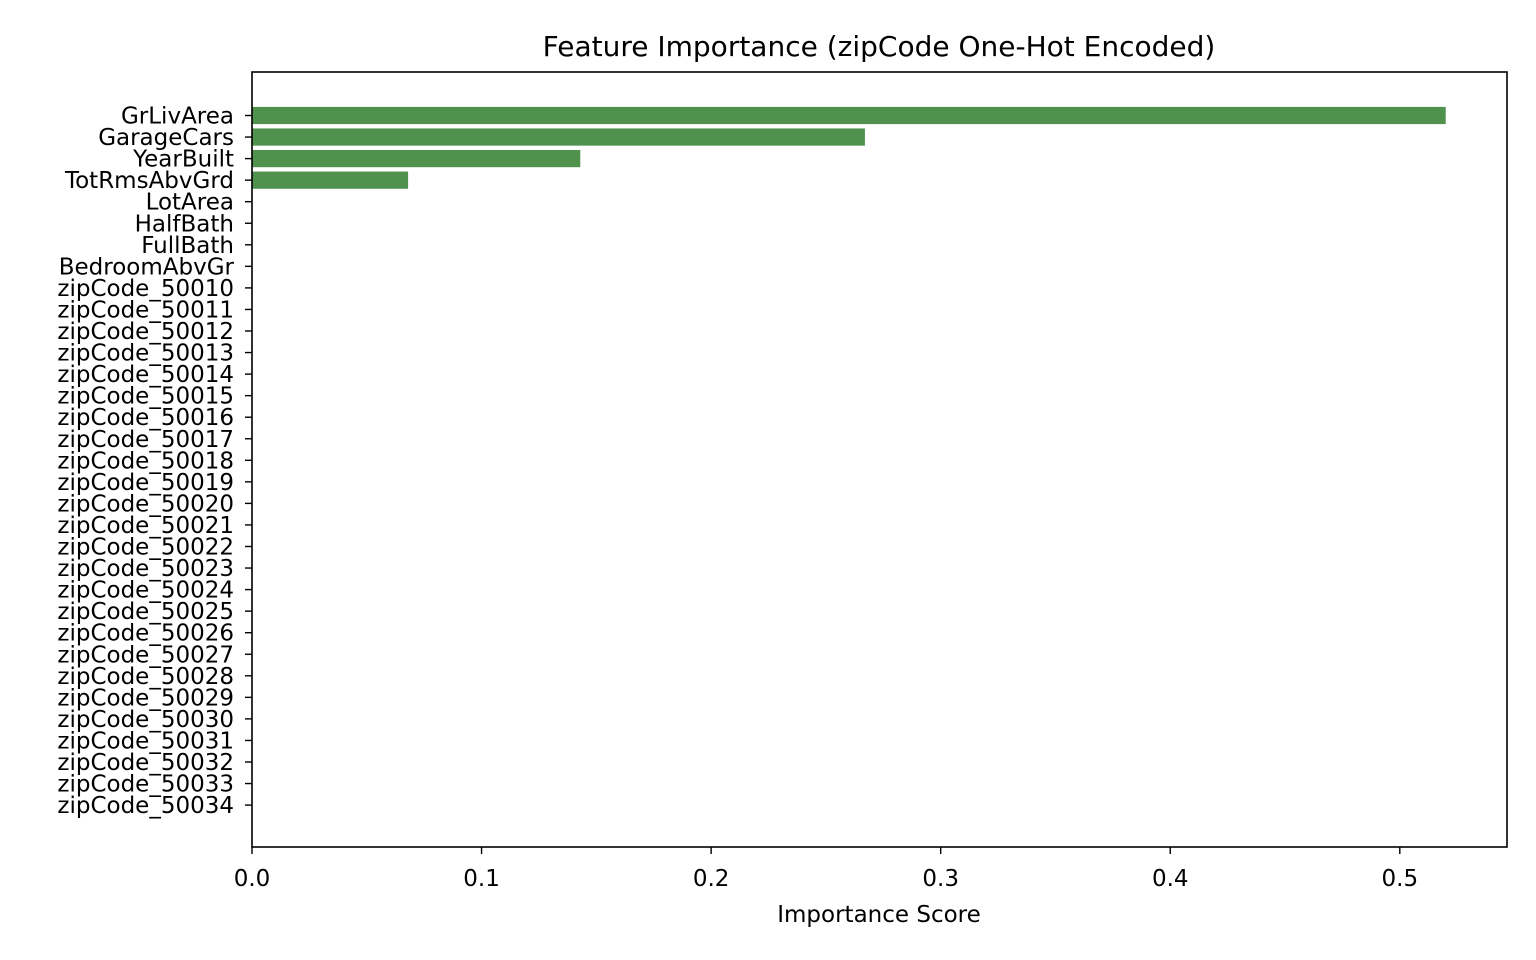 This screenshot has width=1536, height=960. Describe the element at coordinates (149, 181) in the screenshot. I see `y-tick-label: TotRmsAbvGrd` at that location.